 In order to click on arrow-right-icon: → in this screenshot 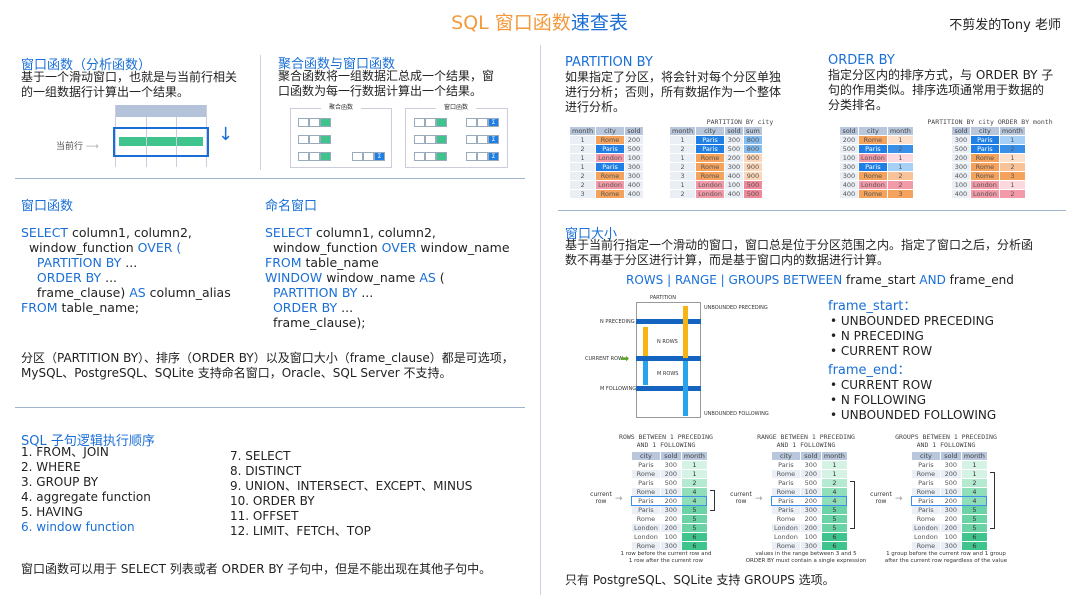, I will do `click(899, 499)`.